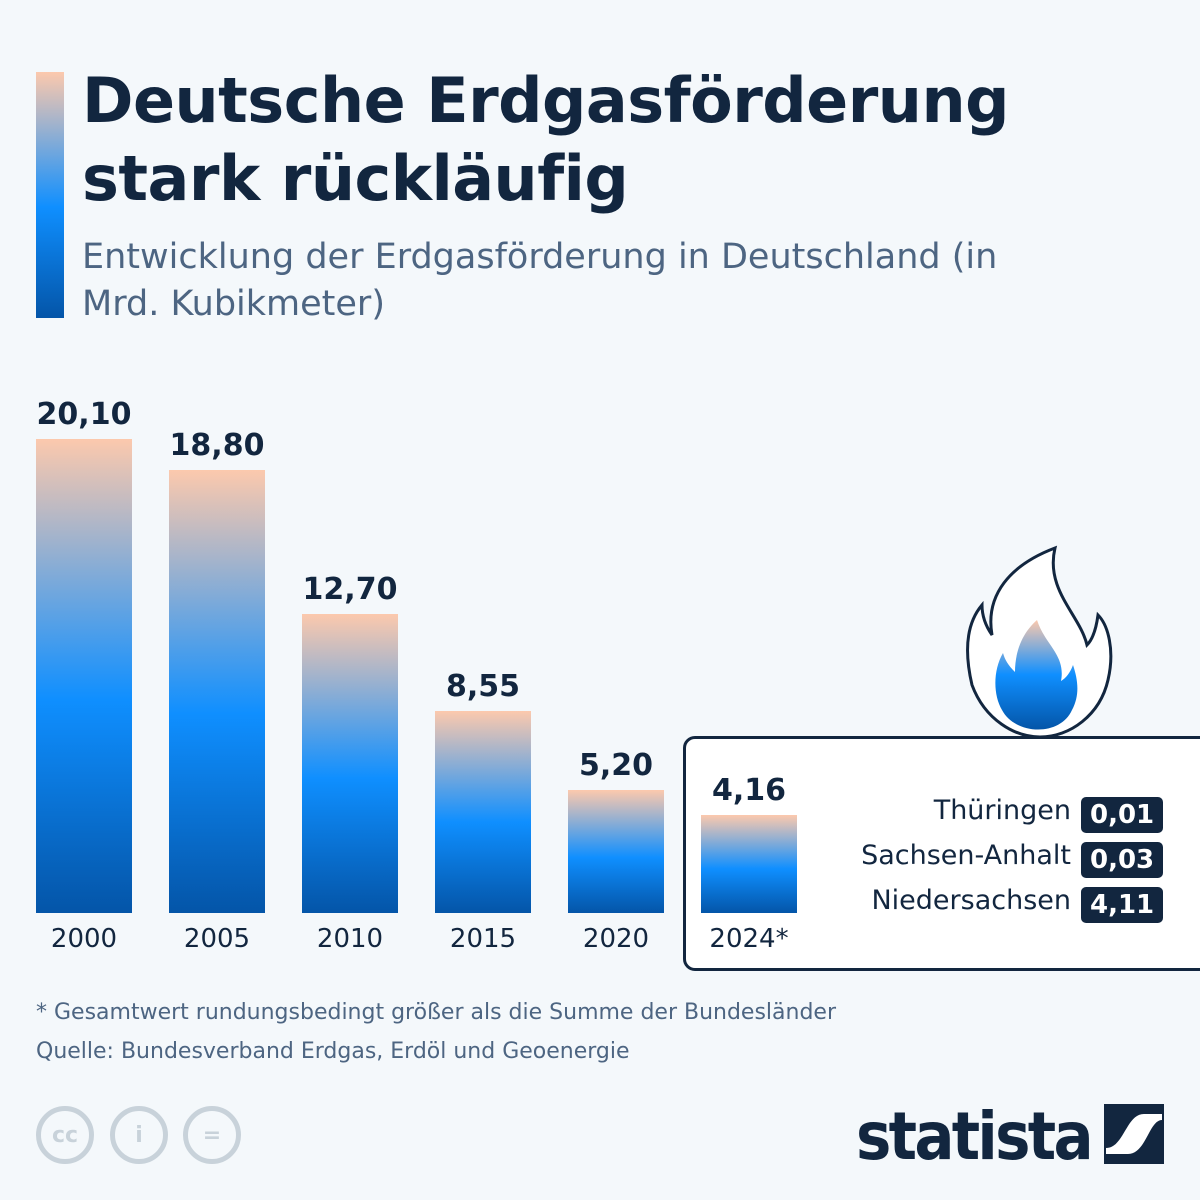  I want to click on bar-2015, so click(483, 812).